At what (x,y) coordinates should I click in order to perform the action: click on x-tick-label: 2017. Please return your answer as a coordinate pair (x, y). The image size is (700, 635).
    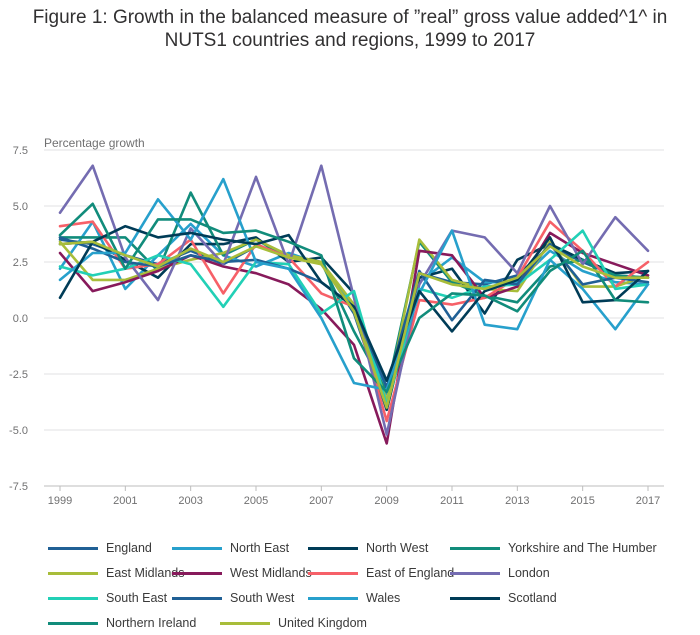
    Looking at the image, I should click on (648, 501).